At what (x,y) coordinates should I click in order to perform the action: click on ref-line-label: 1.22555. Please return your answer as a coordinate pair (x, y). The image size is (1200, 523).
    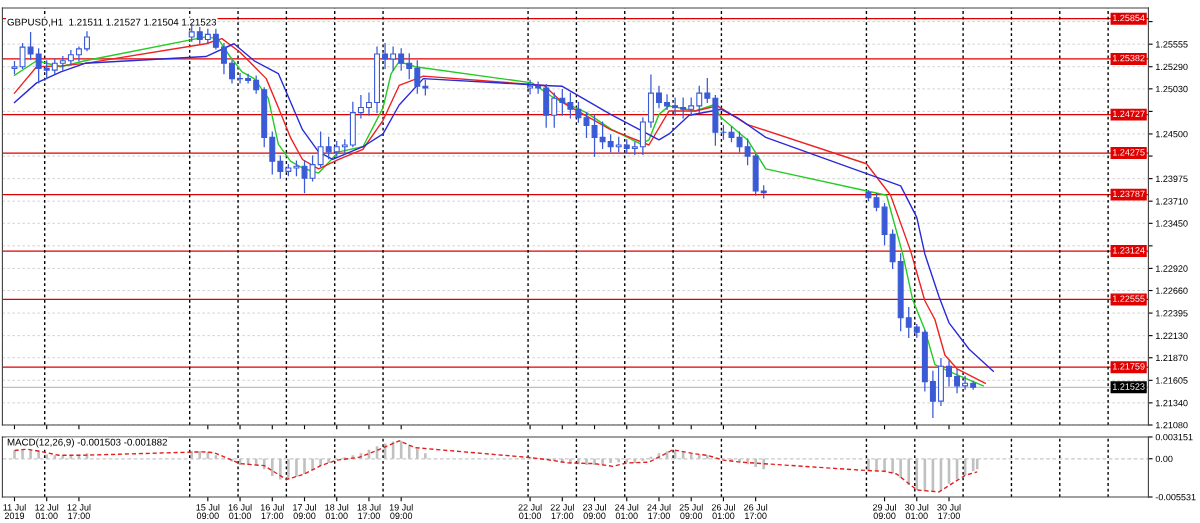
    Looking at the image, I should click on (1129, 298).